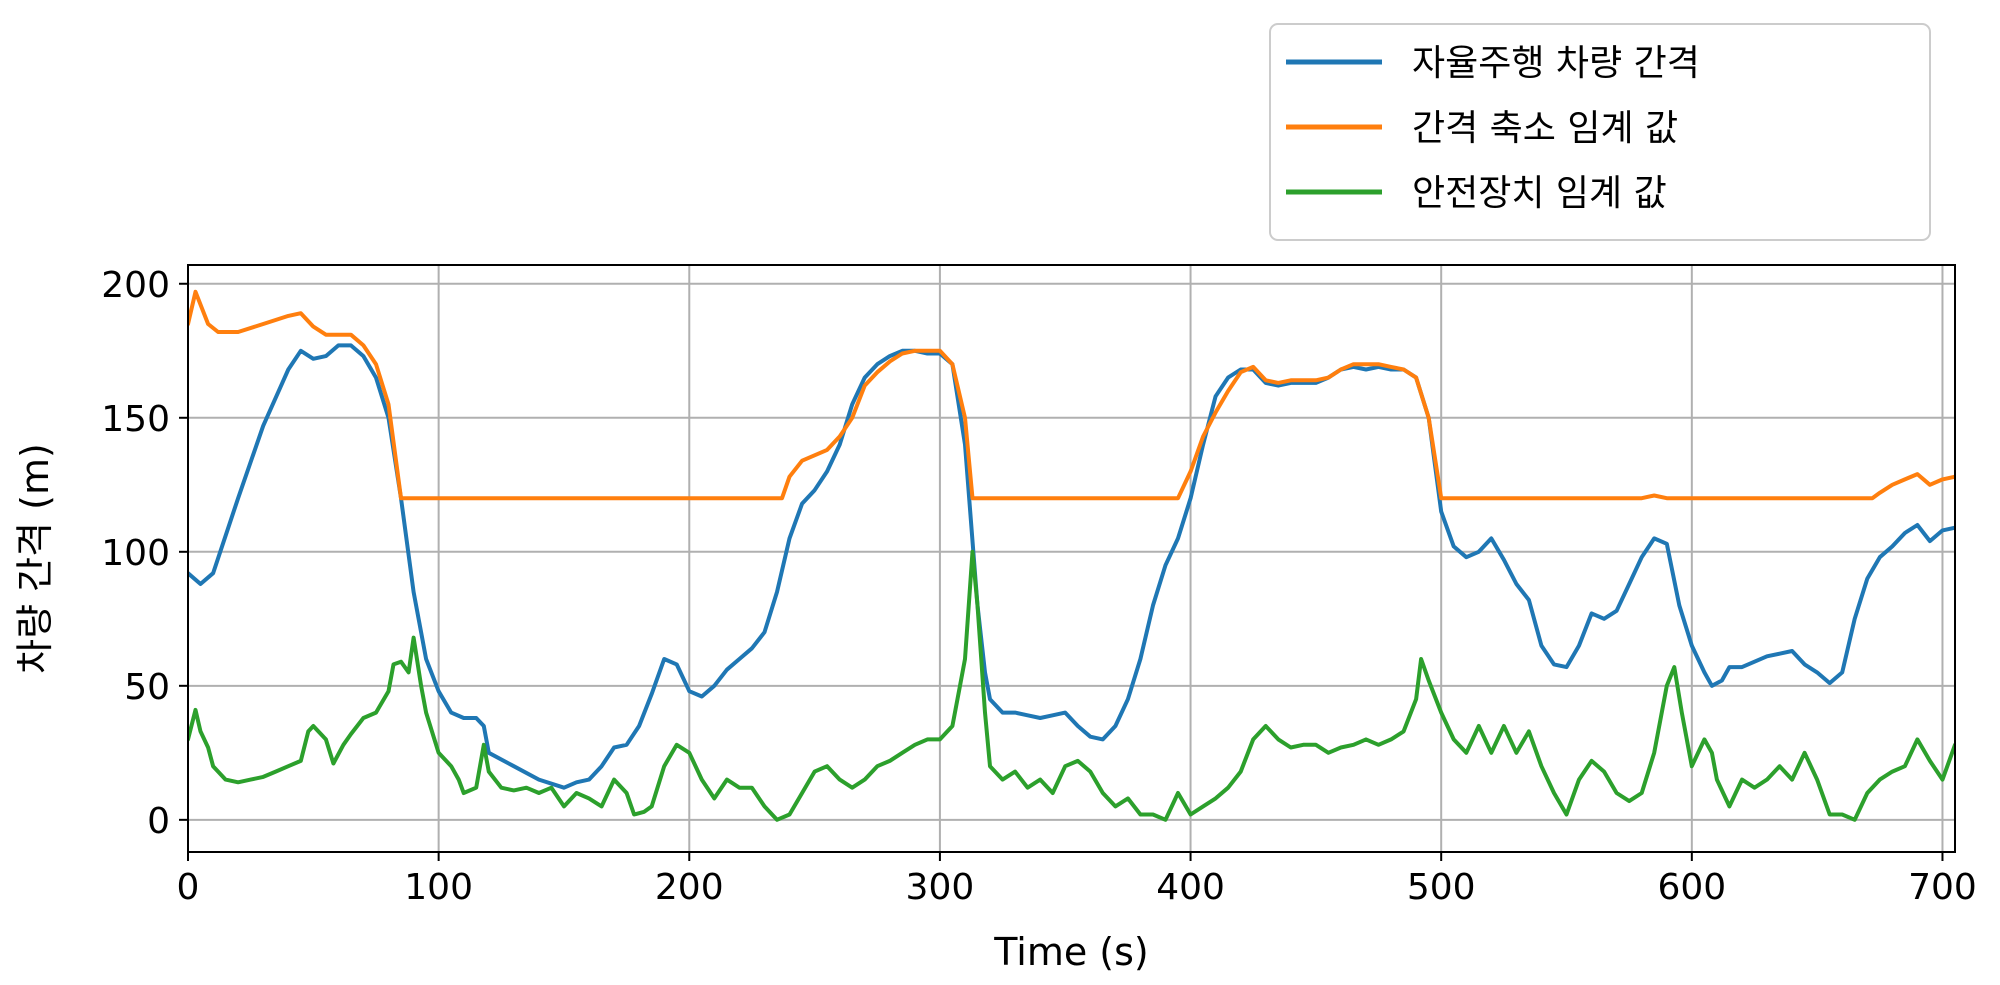 The width and height of the screenshot is (2000, 985). Describe the element at coordinates (1545, 128) in the screenshot. I see `legend-label: 간격 축소 임계 값` at that location.